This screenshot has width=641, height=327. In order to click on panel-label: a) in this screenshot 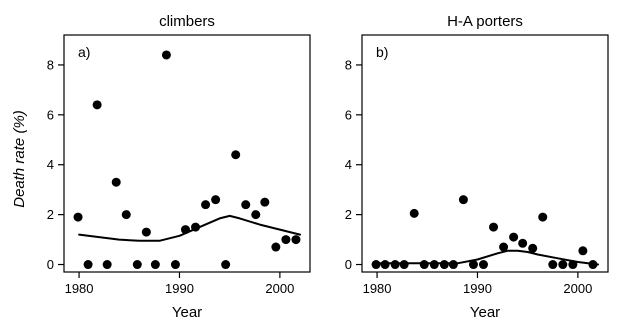, I will do `click(84, 52)`.